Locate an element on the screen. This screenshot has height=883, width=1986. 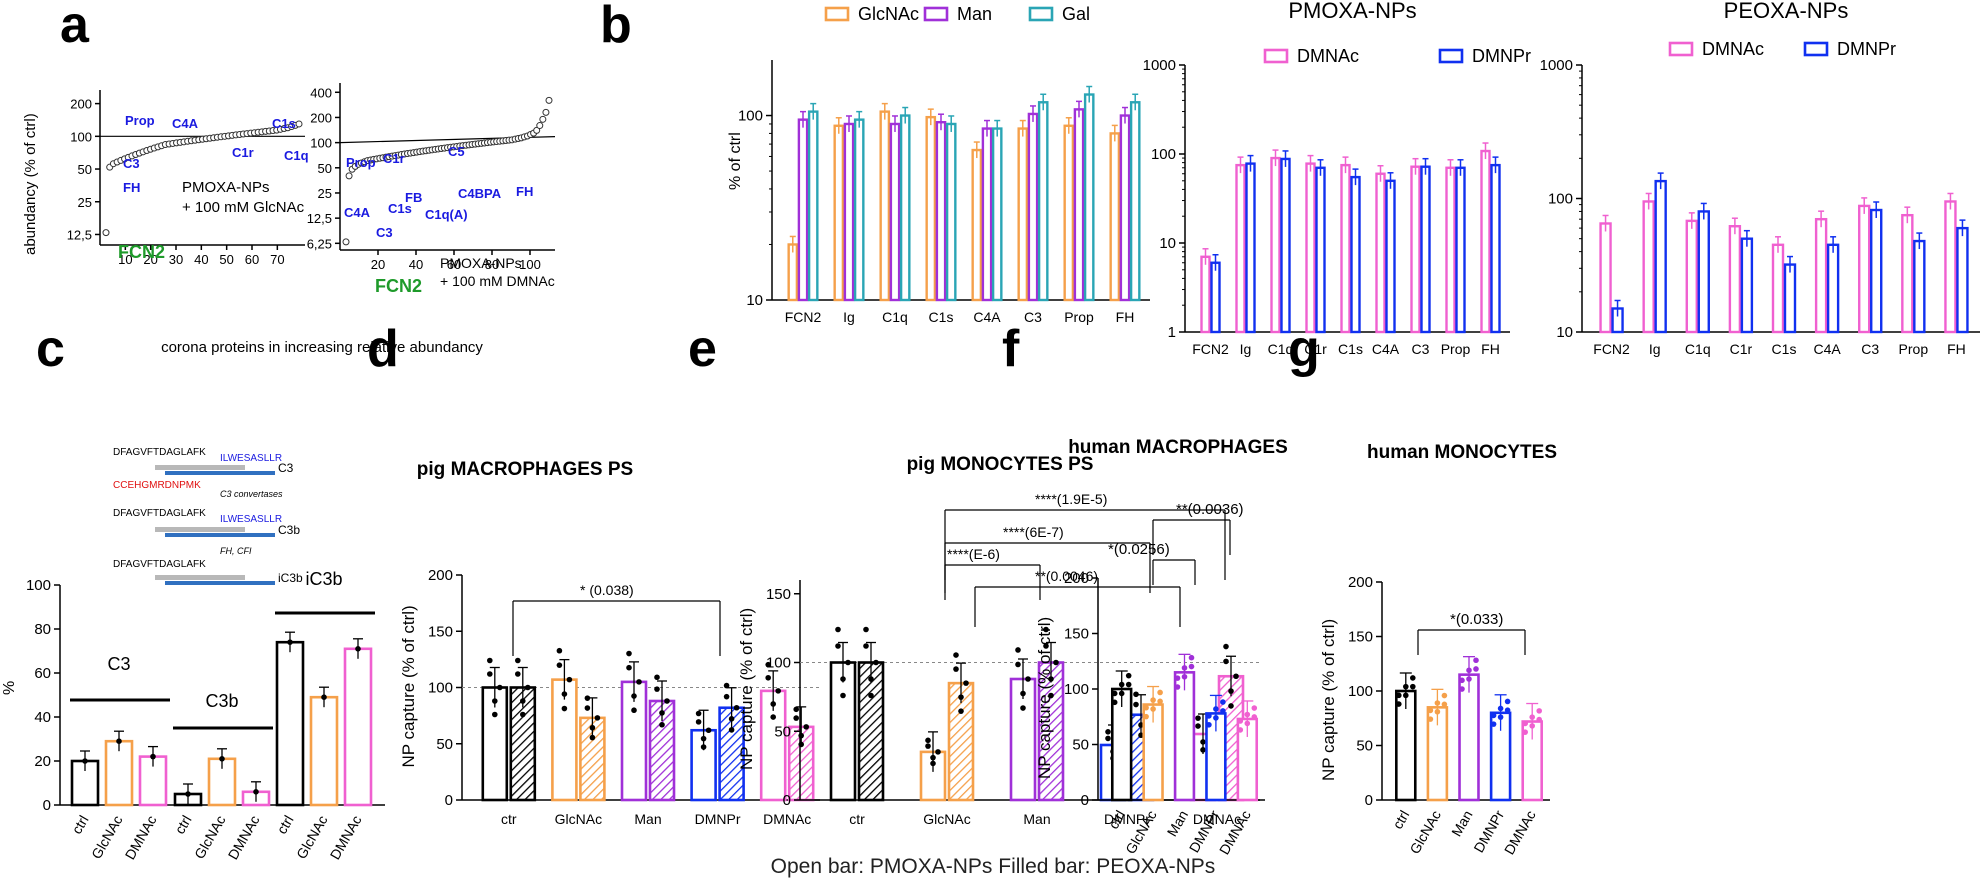
panel-letter-c: c is located at coordinates (50, 349).